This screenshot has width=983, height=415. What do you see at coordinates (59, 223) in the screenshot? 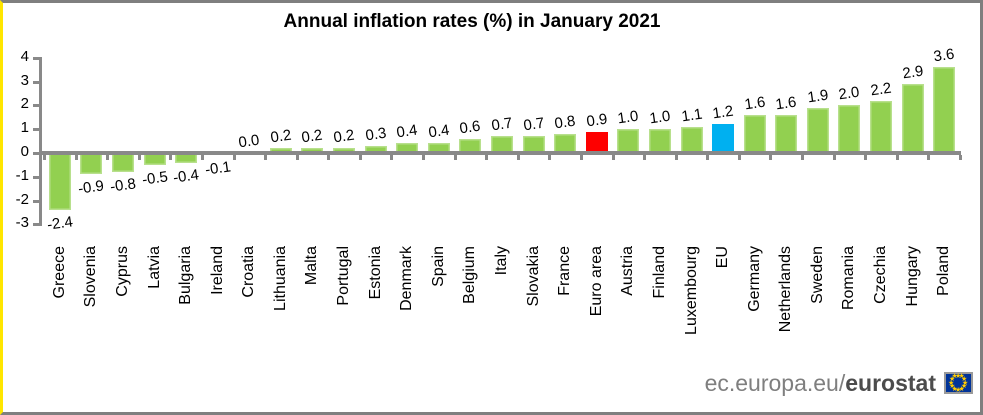
I see `bar-value-label: -2.4` at bounding box center [59, 223].